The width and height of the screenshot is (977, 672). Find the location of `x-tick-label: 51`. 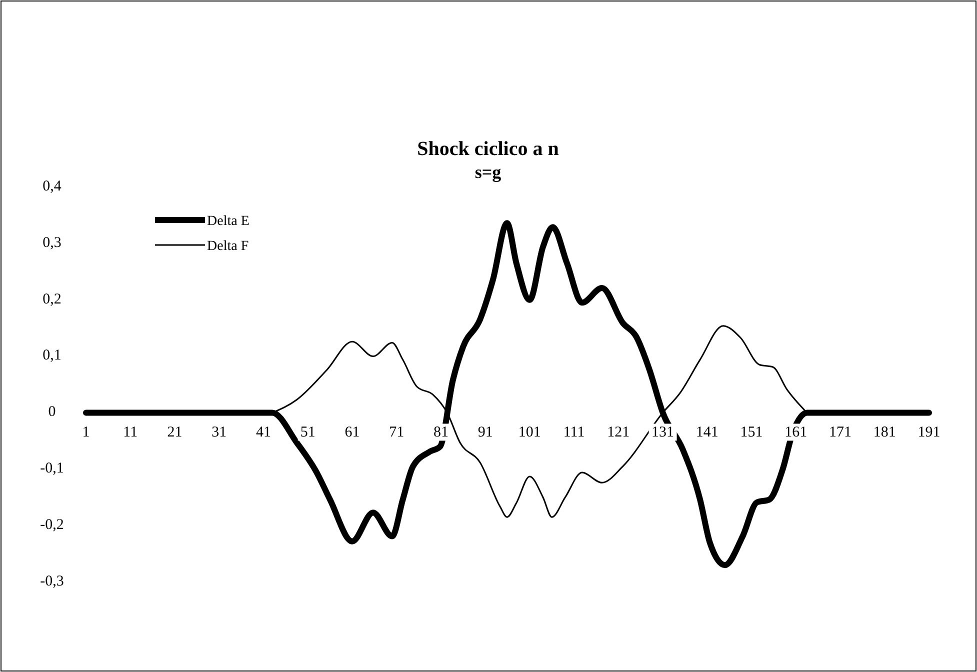

x-tick-label: 51 is located at coordinates (308, 432).